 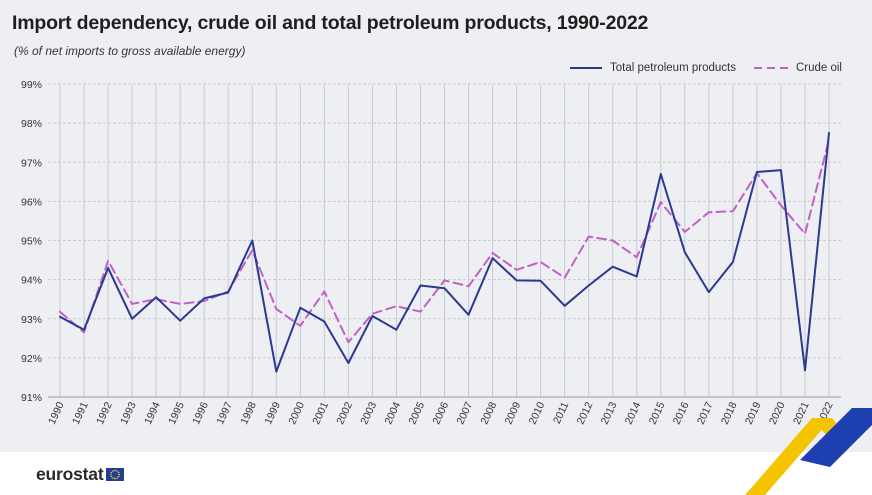 I want to click on x-tick-label: 2015, so click(x=657, y=413).